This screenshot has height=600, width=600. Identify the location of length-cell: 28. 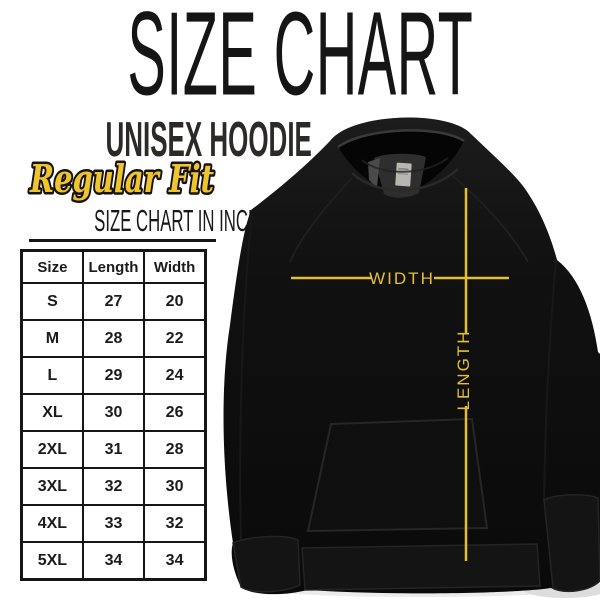
(113, 338).